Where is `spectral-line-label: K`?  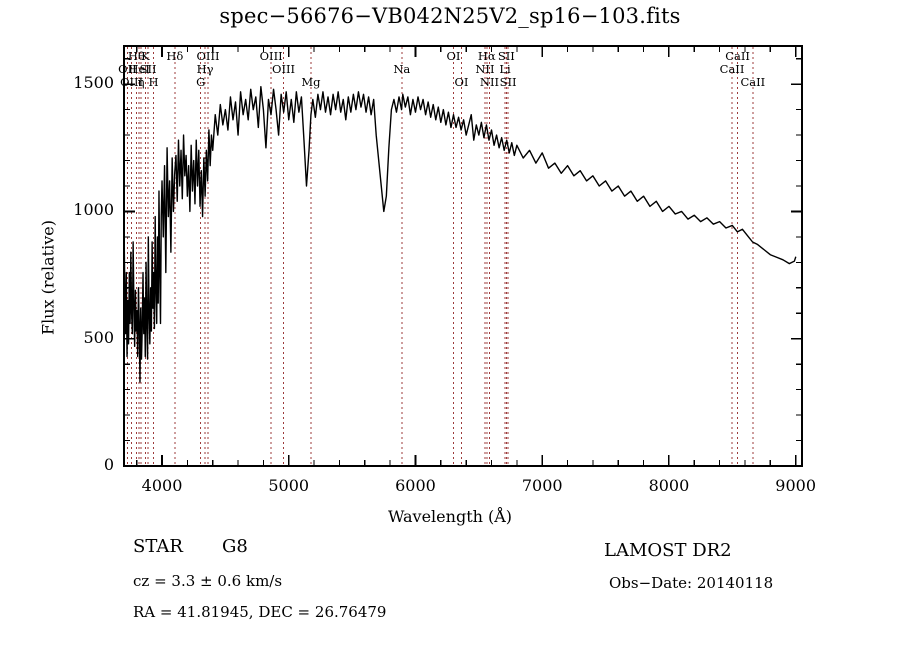 spectral-line-label: K is located at coordinates (145, 56).